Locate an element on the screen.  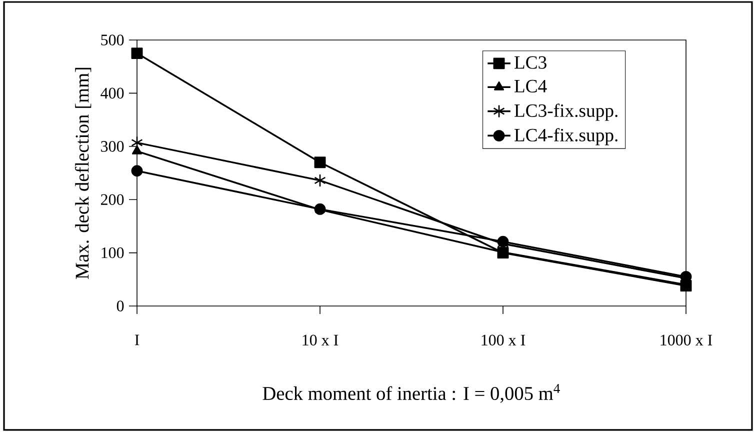
y-tick-label: 0 is located at coordinates (120, 306).